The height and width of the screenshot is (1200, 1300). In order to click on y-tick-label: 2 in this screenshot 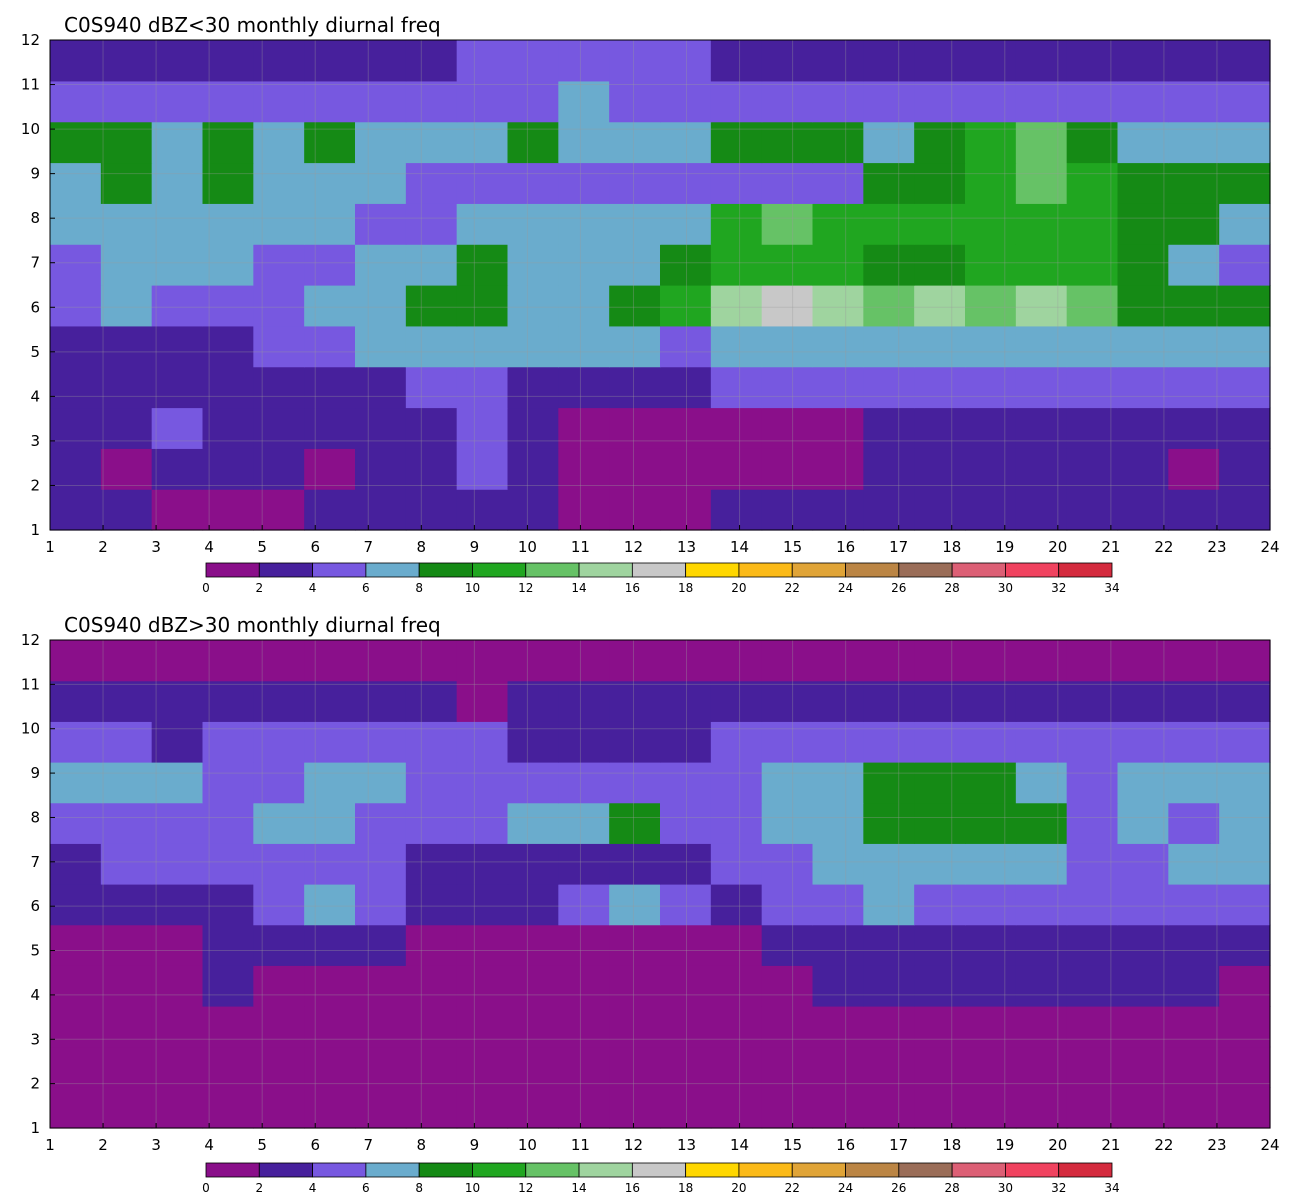, I will do `click(35, 1084)`.